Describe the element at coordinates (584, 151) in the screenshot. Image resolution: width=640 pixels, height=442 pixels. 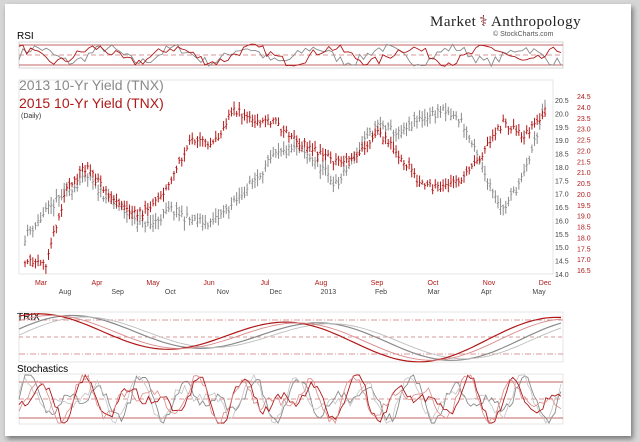
I see `y-tick-2015: 22.0` at that location.